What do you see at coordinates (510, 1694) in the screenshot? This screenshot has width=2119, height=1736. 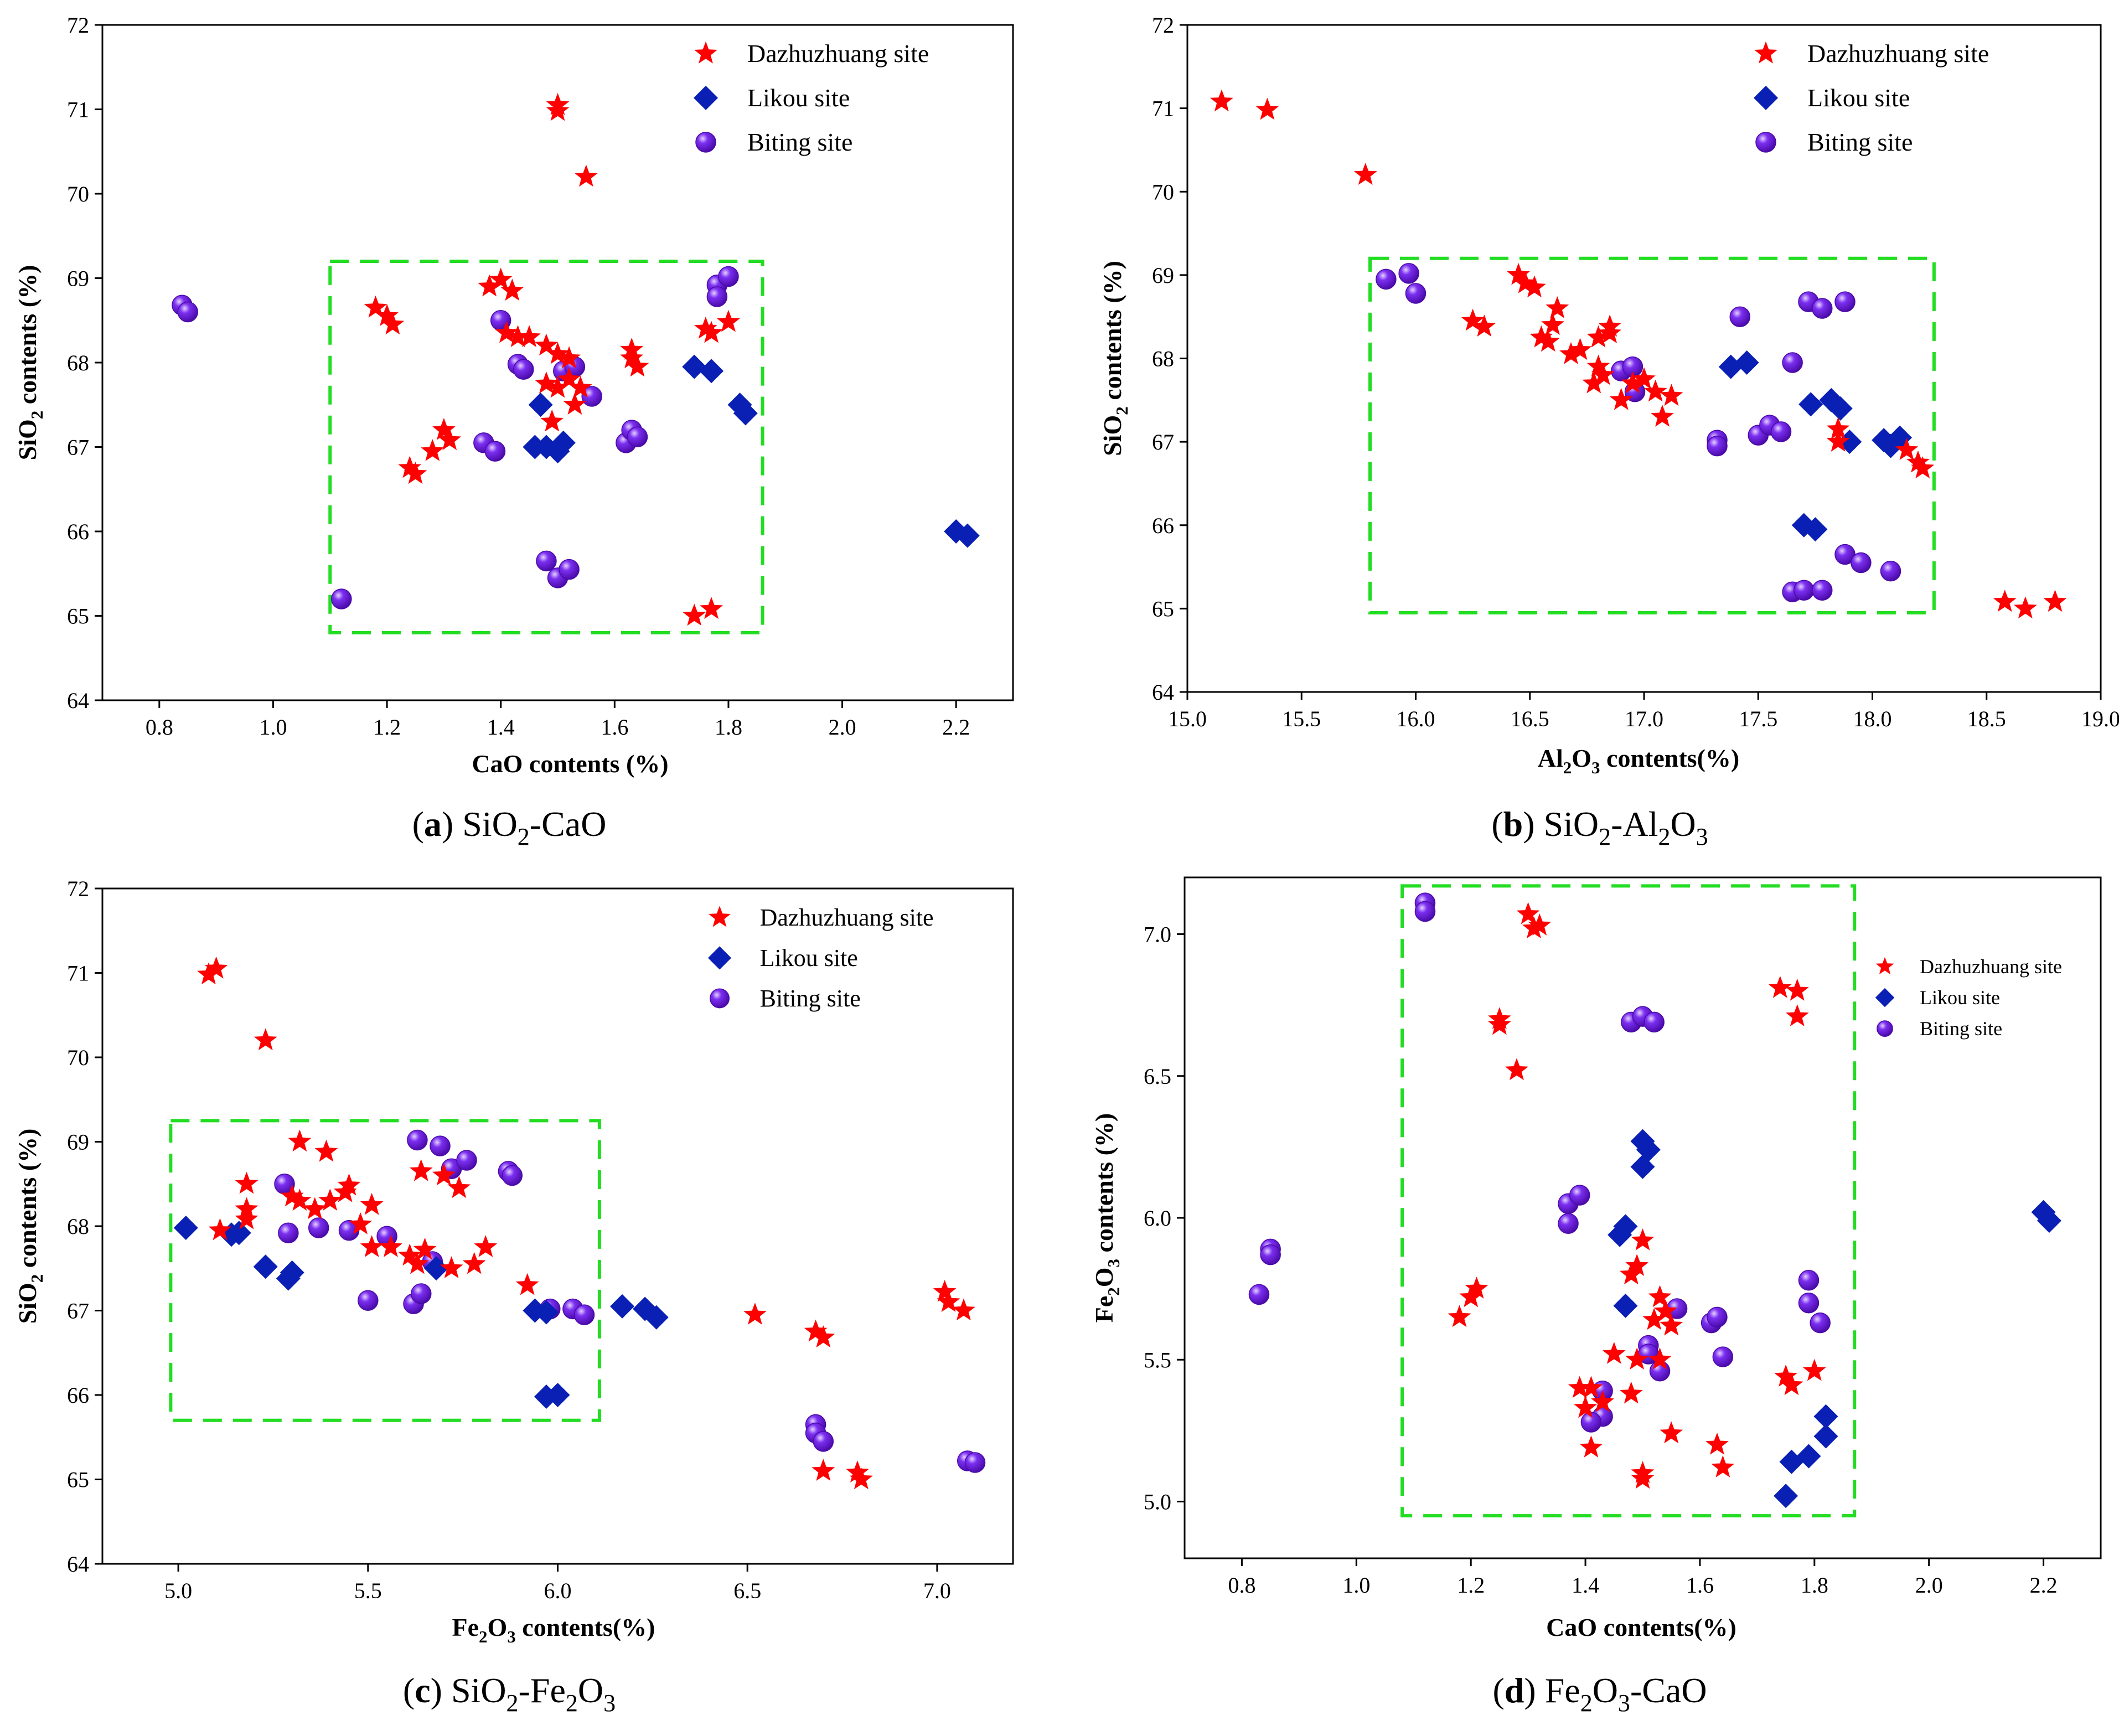 I see `panel-caption: (c) SiO2-Fe2O3` at bounding box center [510, 1694].